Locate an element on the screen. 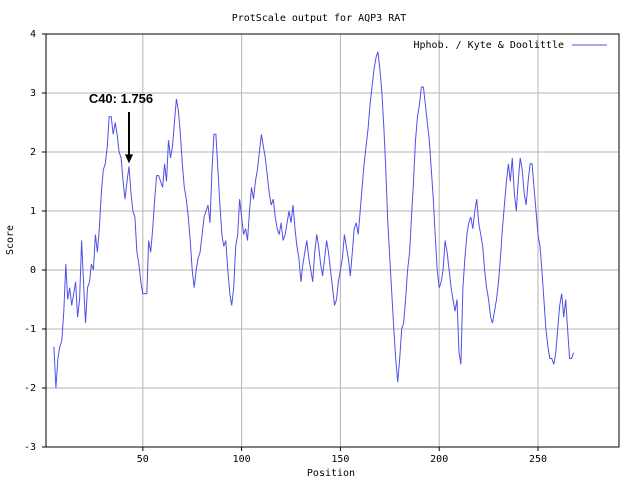 This screenshot has height=483, width=639. y-tick-label: -1 is located at coordinates (30, 329).